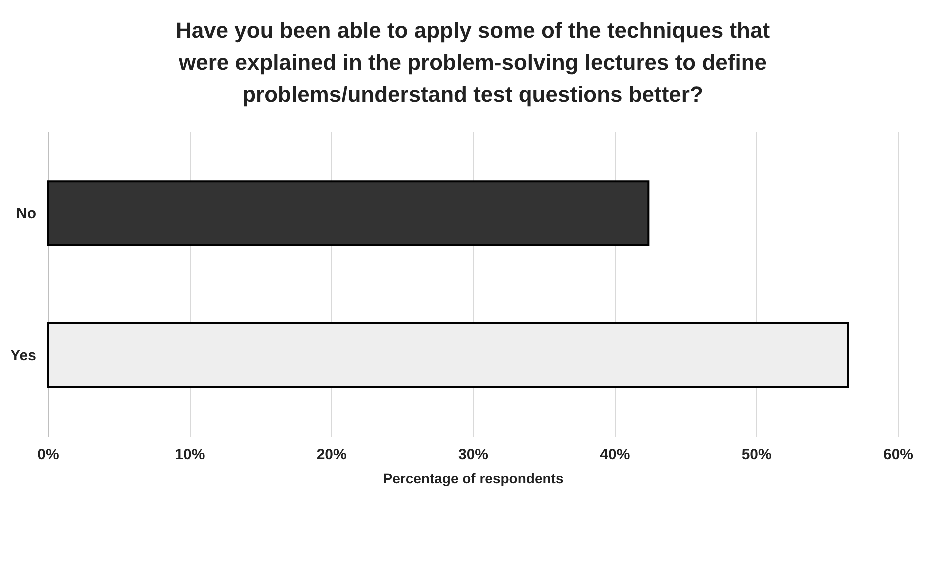 Image resolution: width=948 pixels, height=586 pixels. Describe the element at coordinates (473, 478) in the screenshot. I see `x-axis-title: Percentage of respondents` at that location.